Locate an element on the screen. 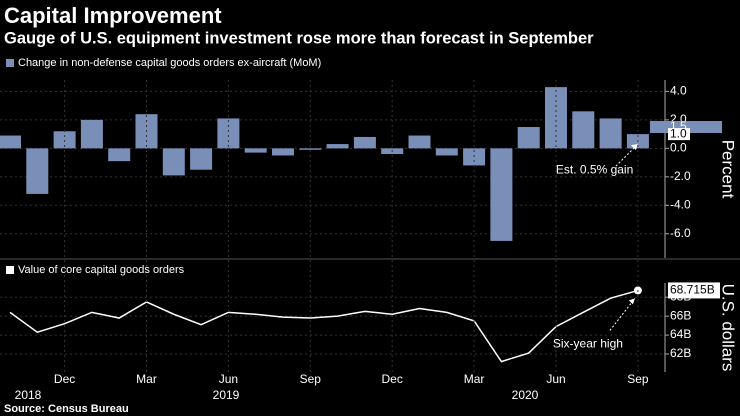 Image resolution: width=740 pixels, height=416 pixels. y-tick-label: -6.0 is located at coordinates (680, 233).